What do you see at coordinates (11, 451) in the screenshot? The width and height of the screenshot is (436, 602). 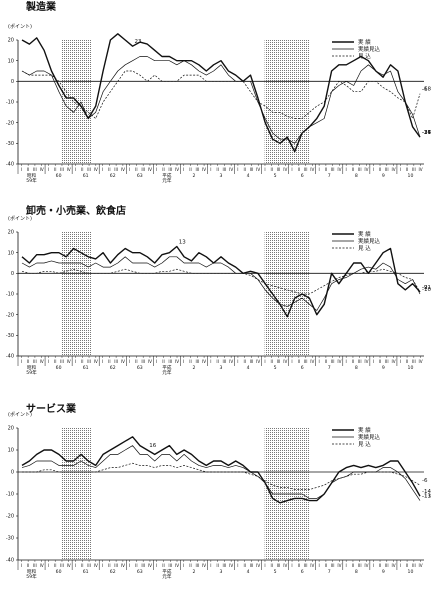 I see `y-tick-label: 10` at bounding box center [11, 451].